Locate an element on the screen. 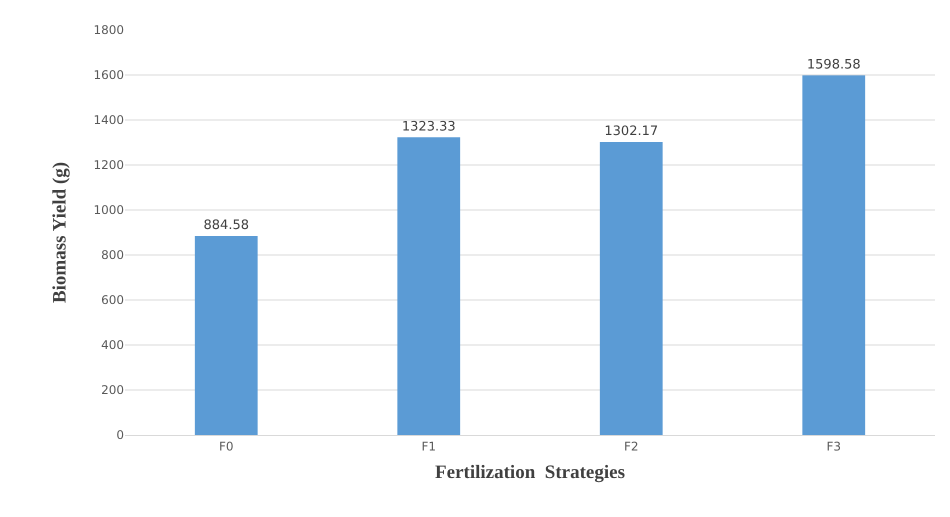 This screenshot has width=950, height=517. x-axis-title: Fertilization Strategies is located at coordinates (530, 473).